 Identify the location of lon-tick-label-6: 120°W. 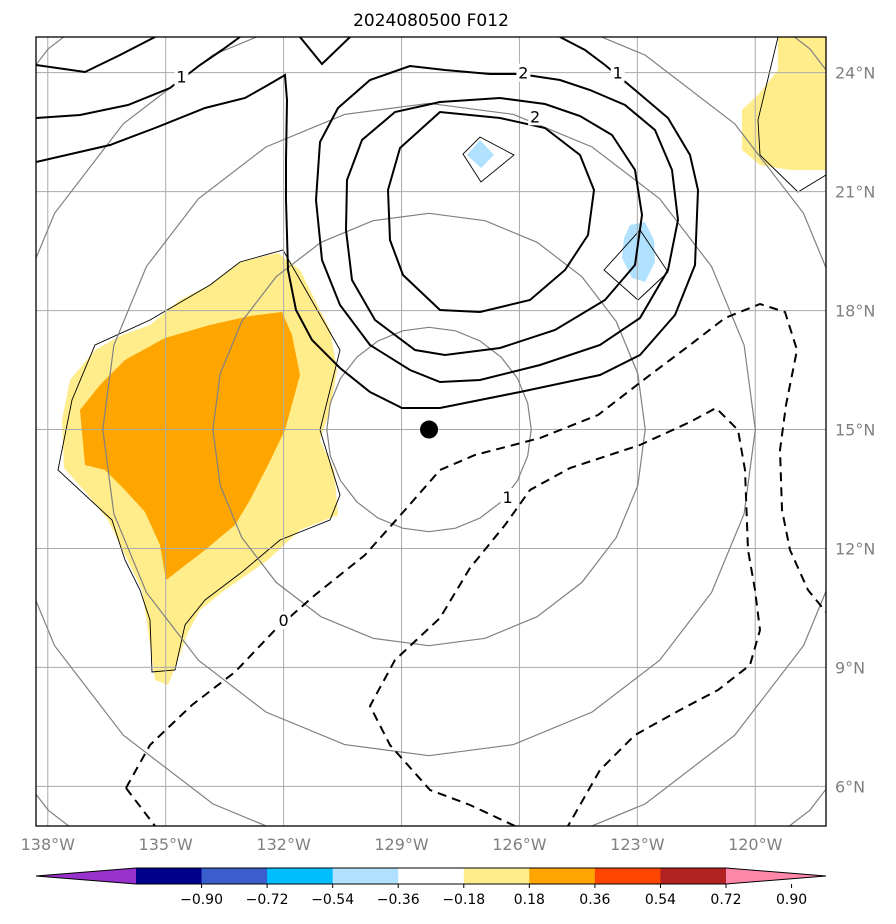
(755, 844).